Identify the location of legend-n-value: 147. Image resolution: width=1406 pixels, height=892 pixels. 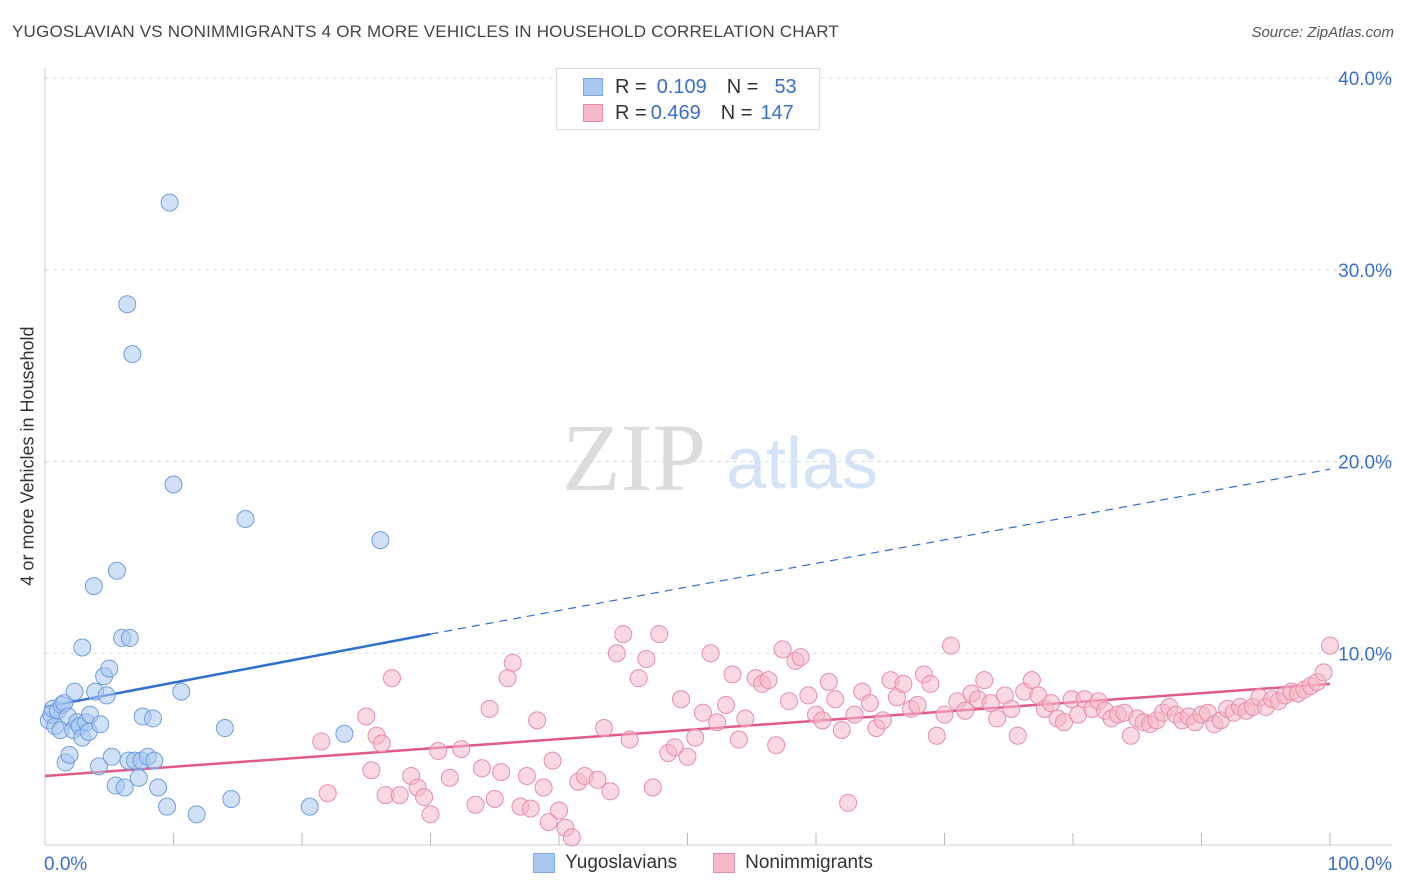
(777, 112).